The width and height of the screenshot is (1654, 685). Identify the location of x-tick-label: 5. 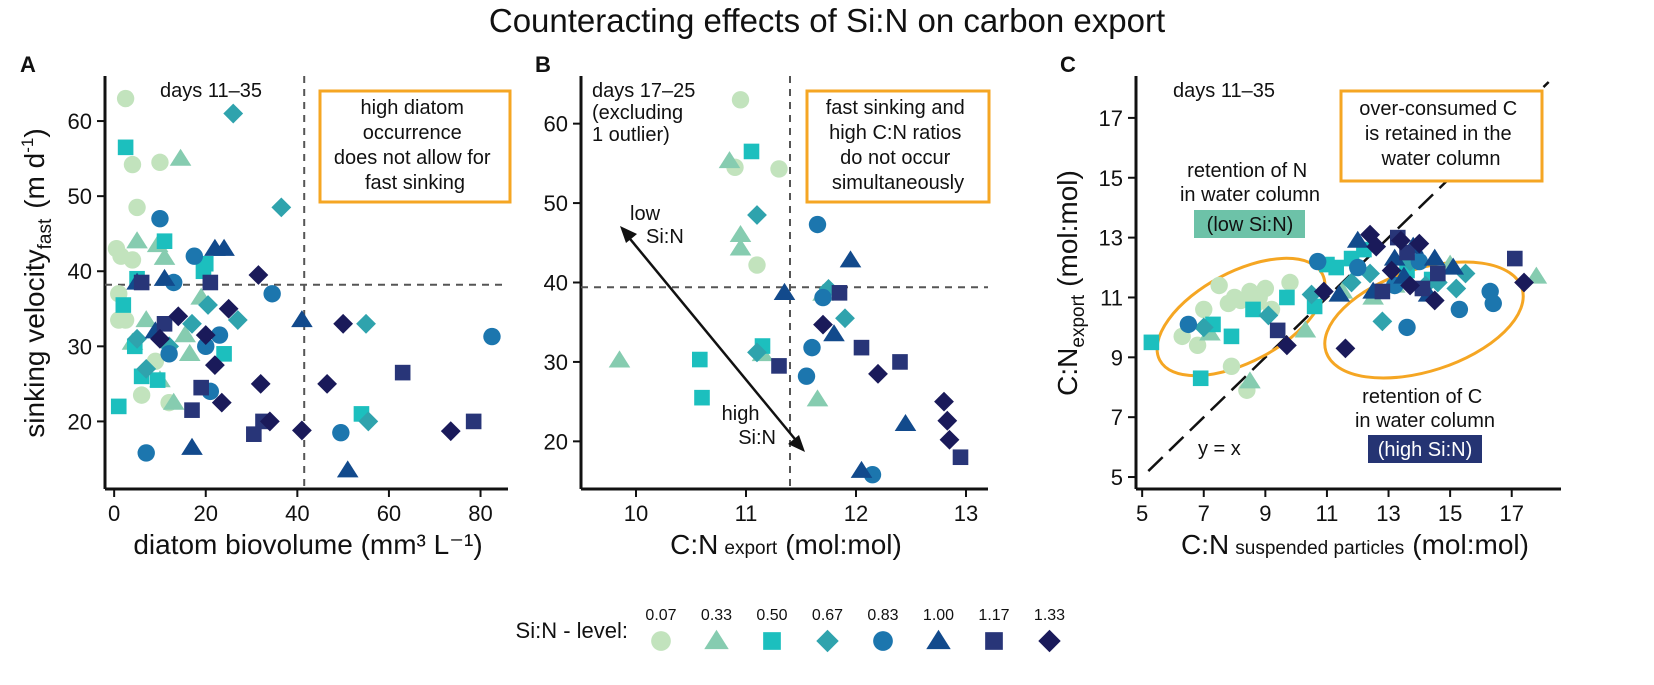
(1142, 513).